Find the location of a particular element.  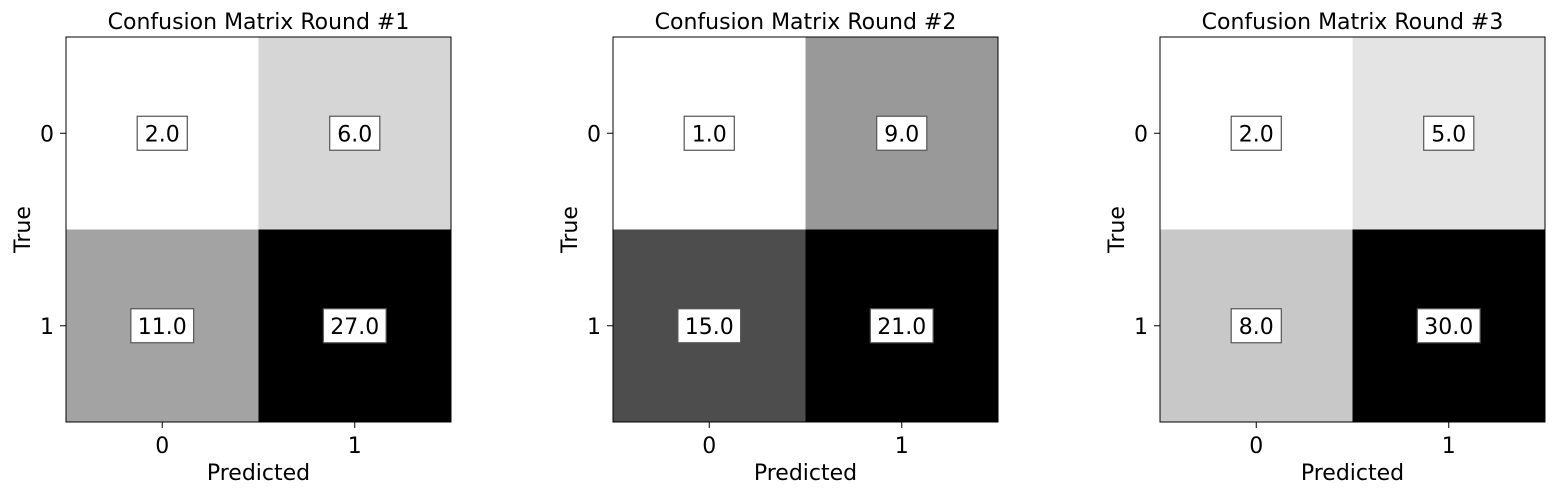

chart-title: Confusion Matrix Round #2 is located at coordinates (806, 22).